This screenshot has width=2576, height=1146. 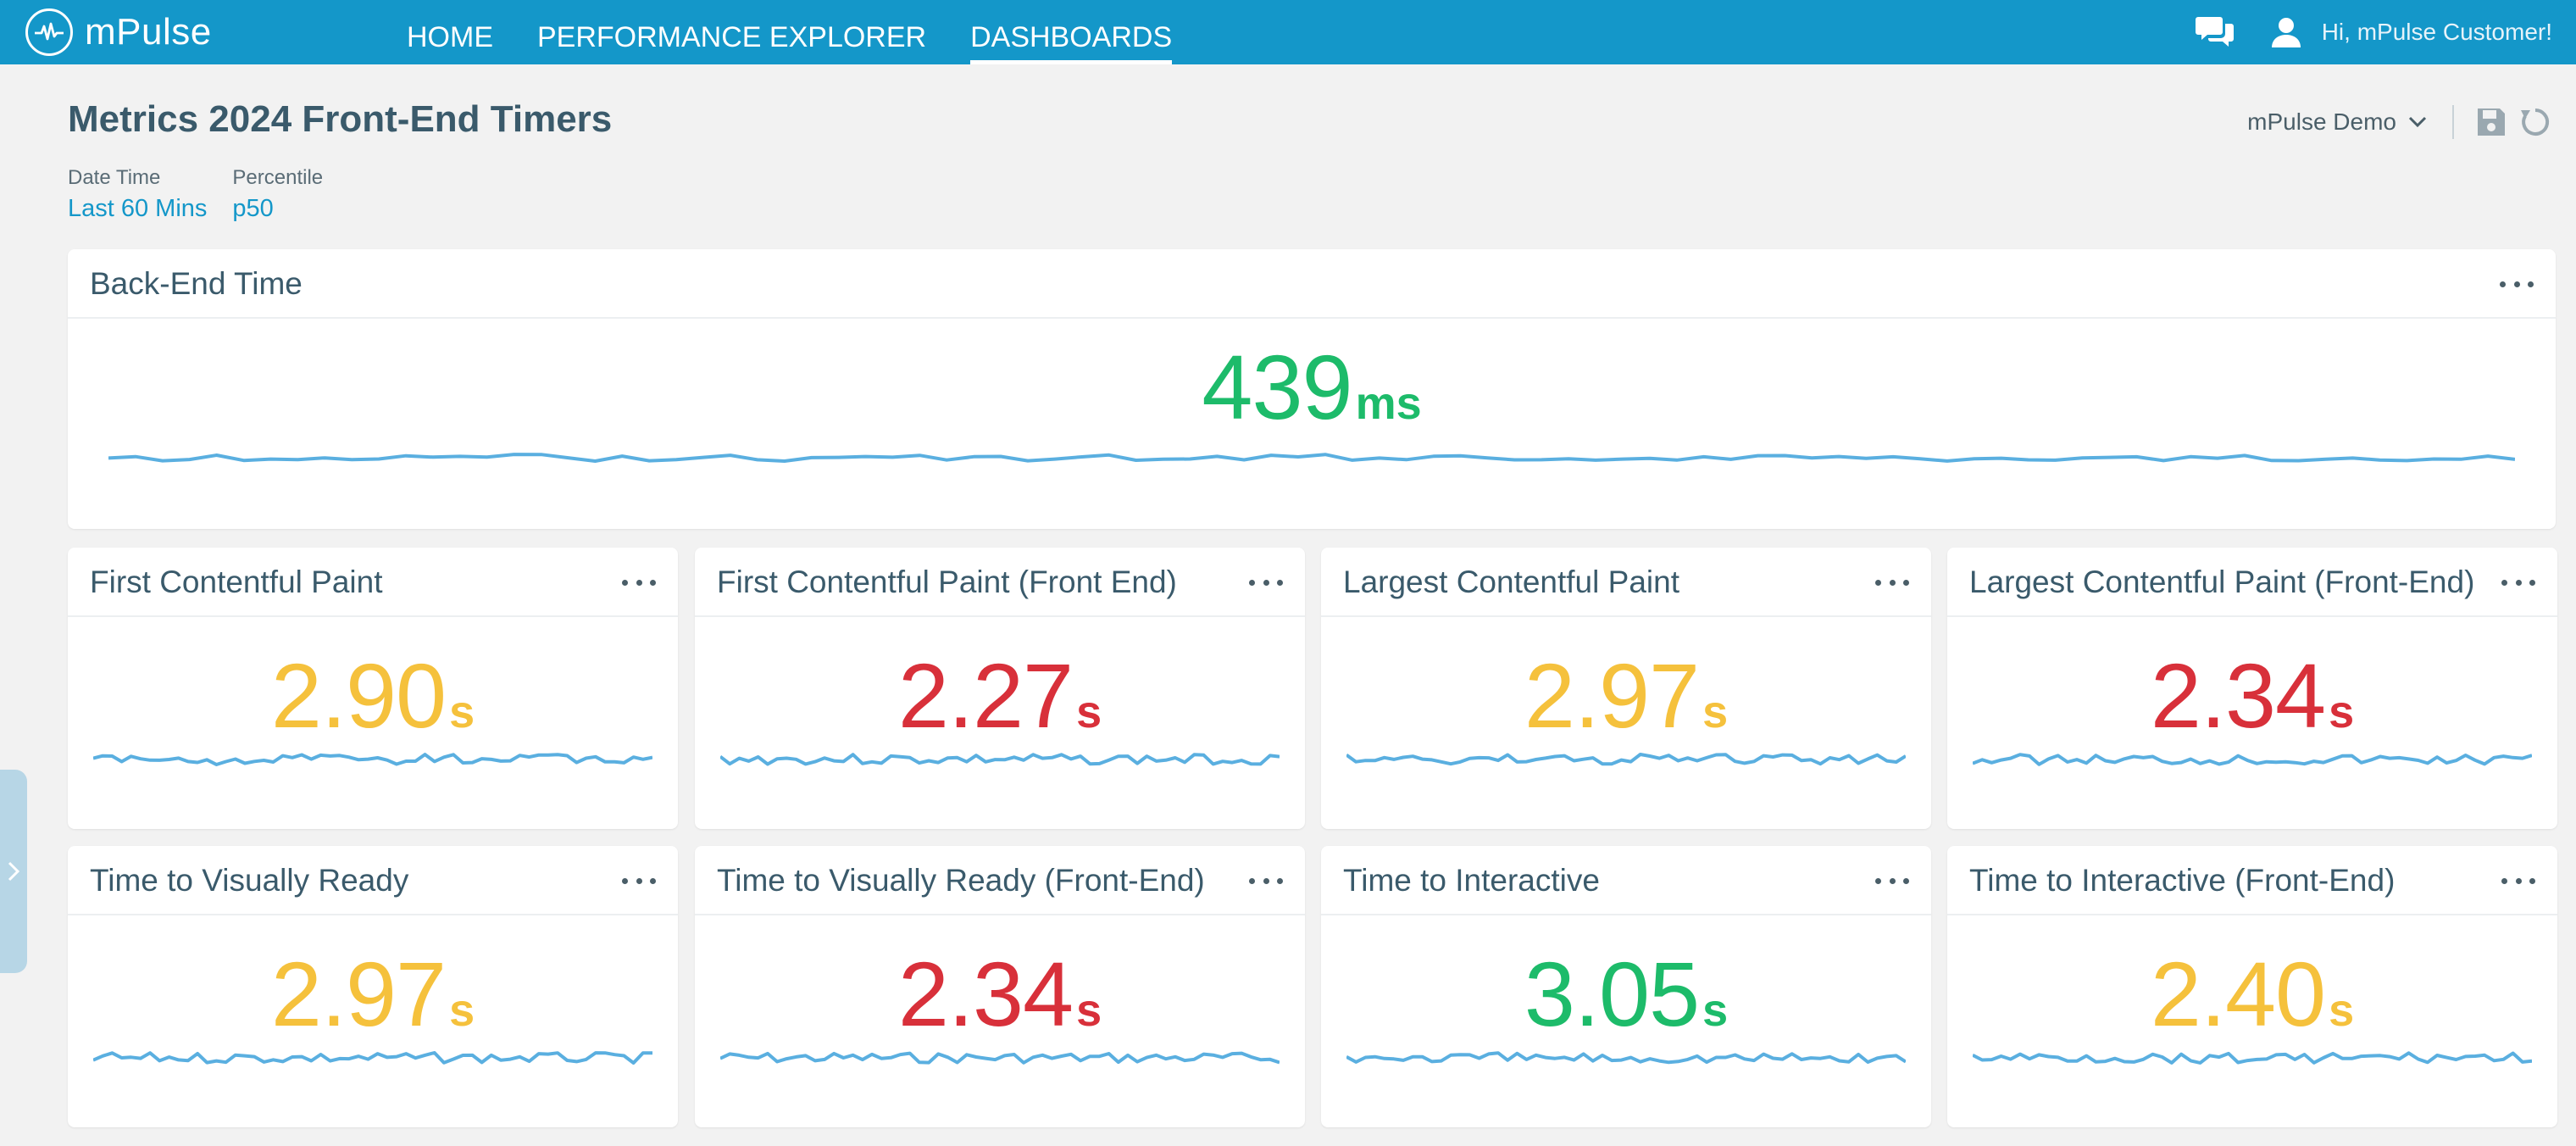 I want to click on user-area: Hi, mPulse Customer!, so click(x=2373, y=32).